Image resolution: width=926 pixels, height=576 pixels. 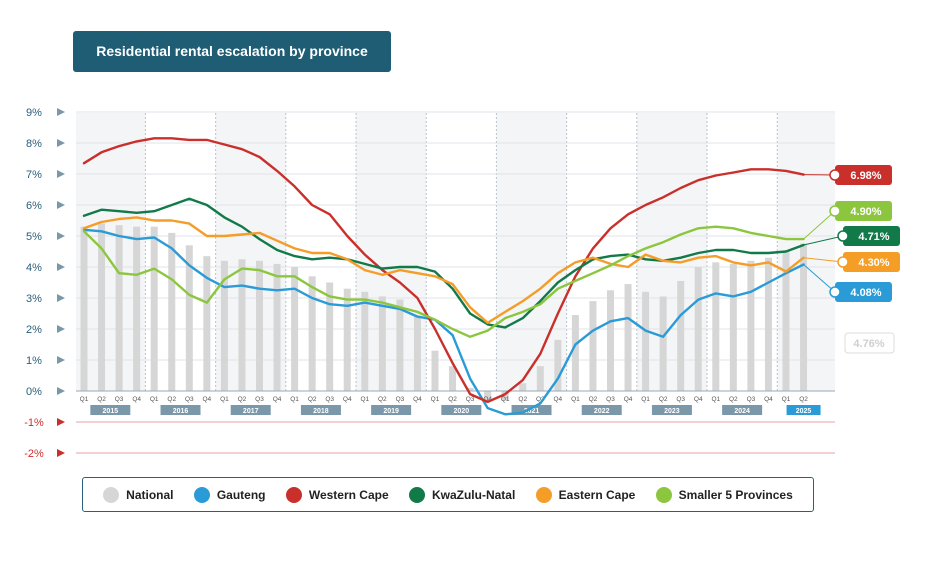 I want to click on series-line-eastern-cape, so click(x=443, y=270).